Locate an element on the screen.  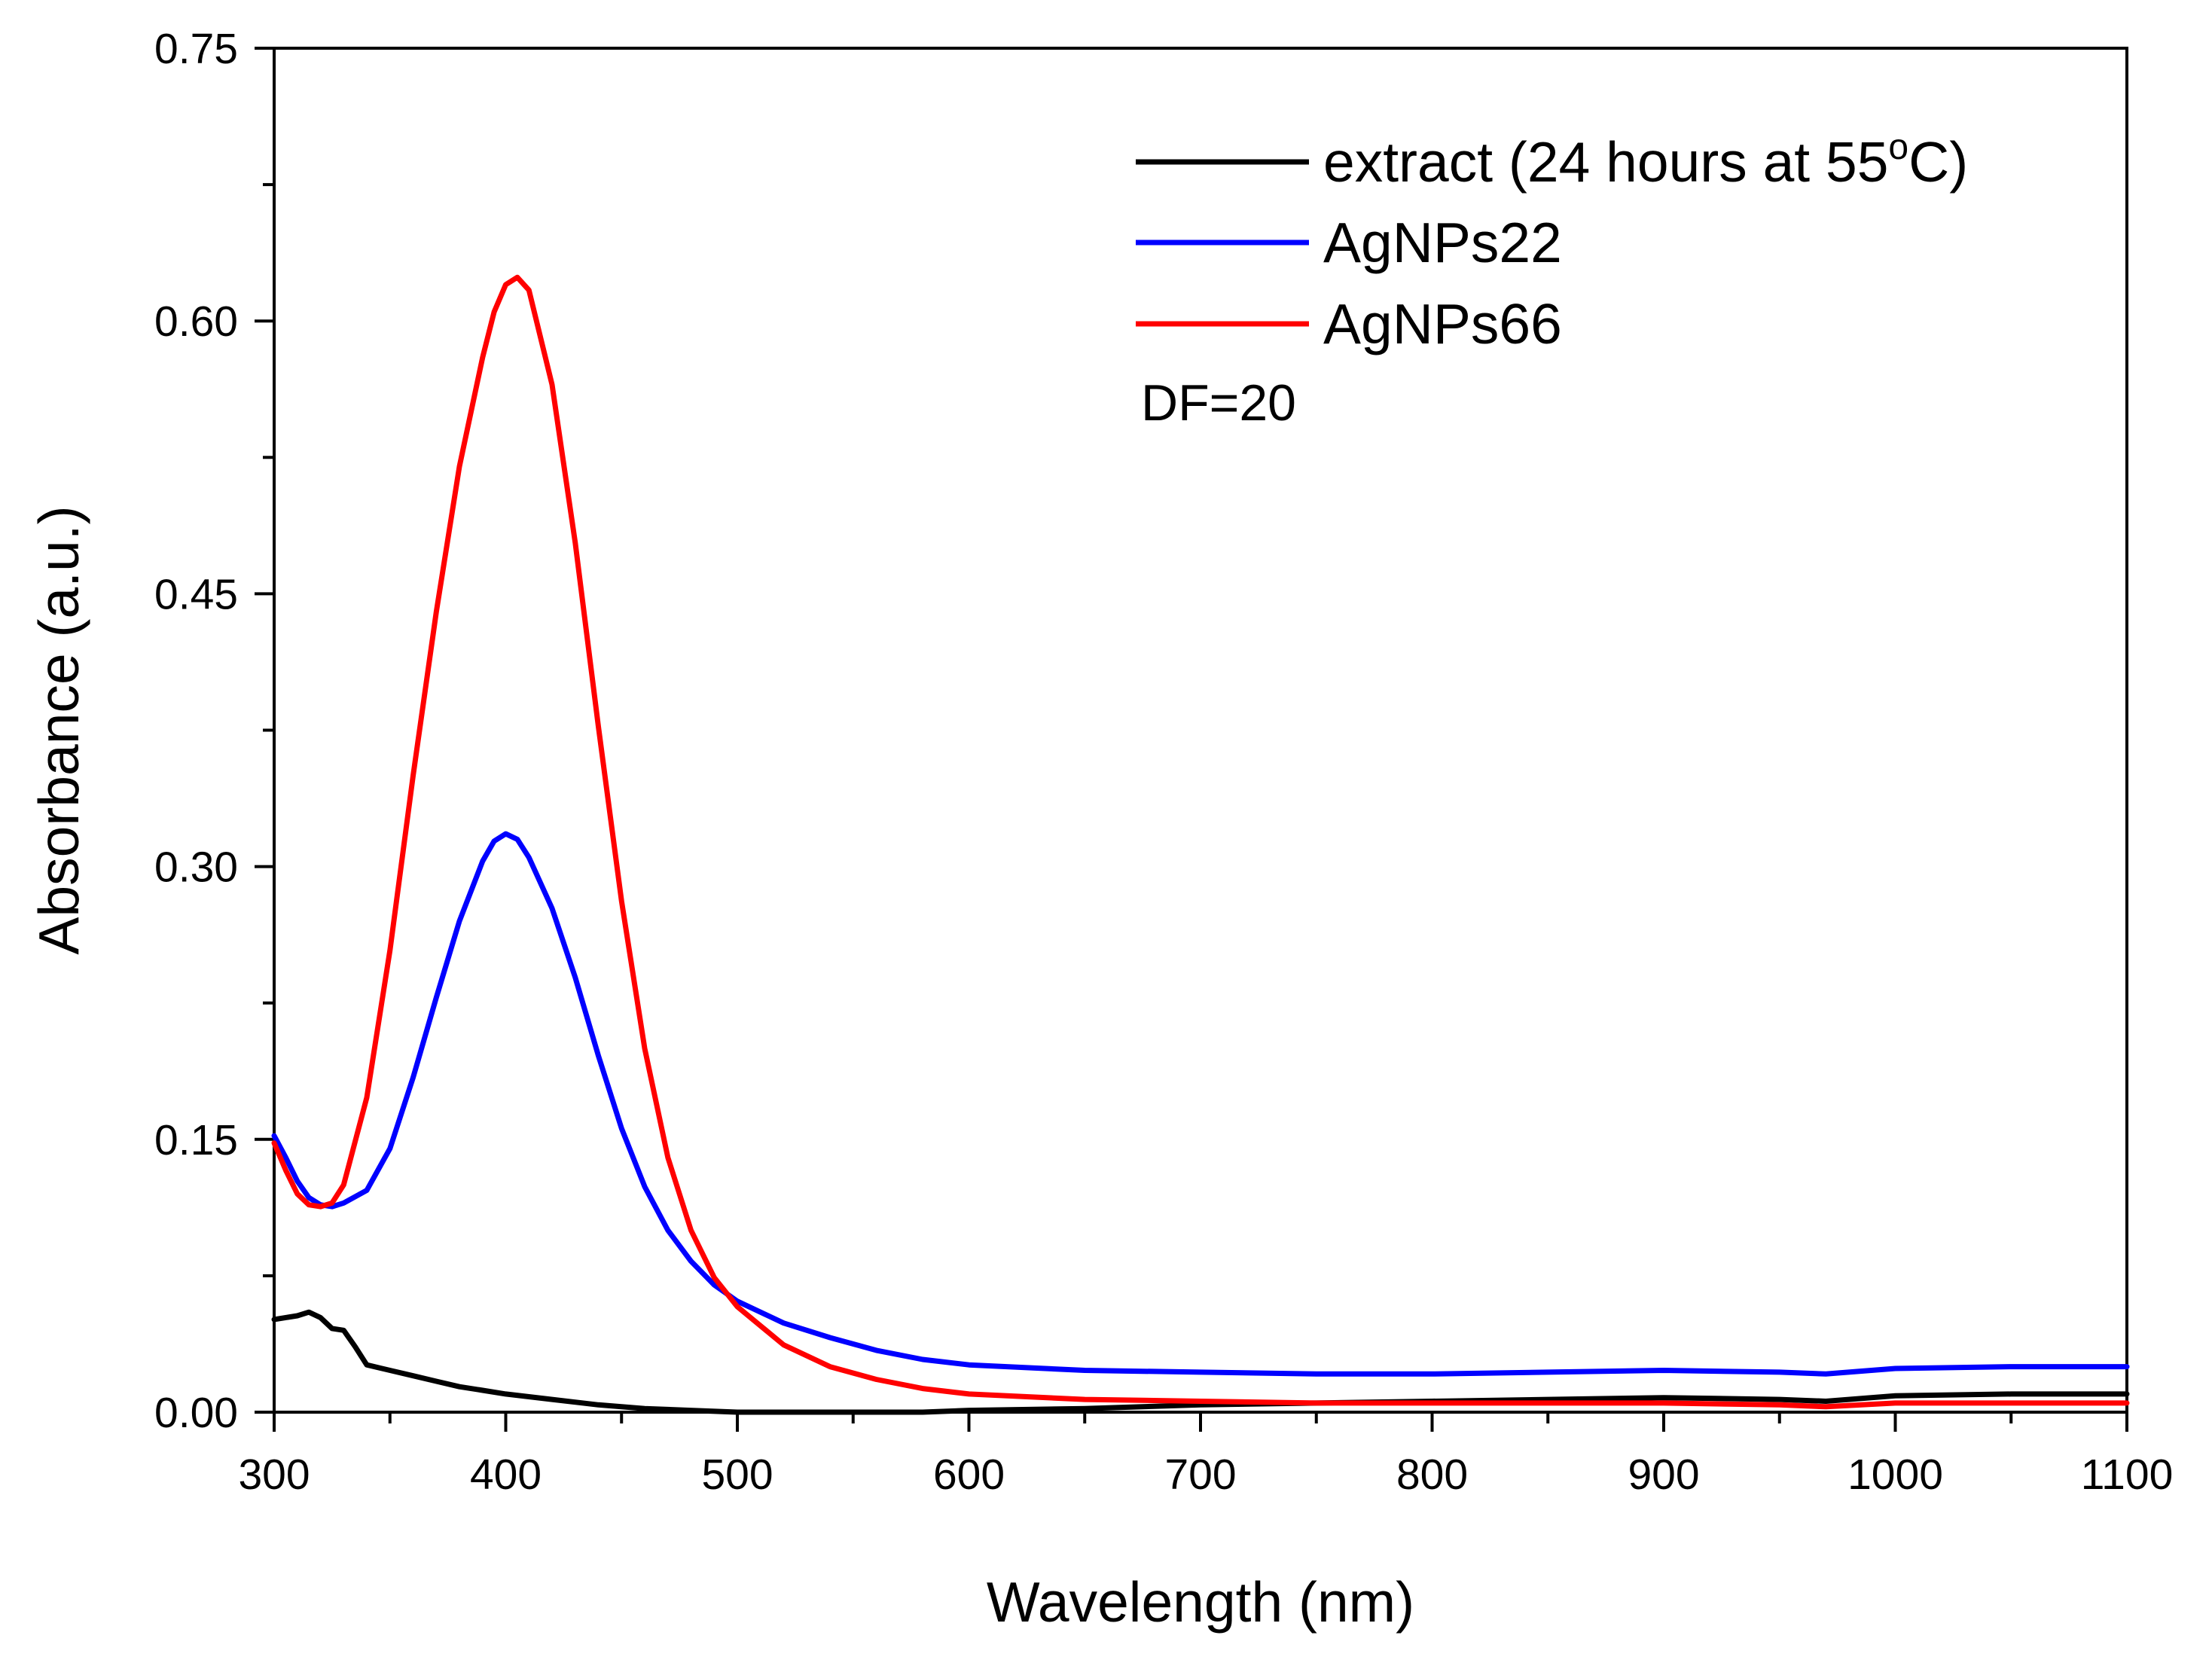
y-tick-label: 0.45 is located at coordinates (196, 594).